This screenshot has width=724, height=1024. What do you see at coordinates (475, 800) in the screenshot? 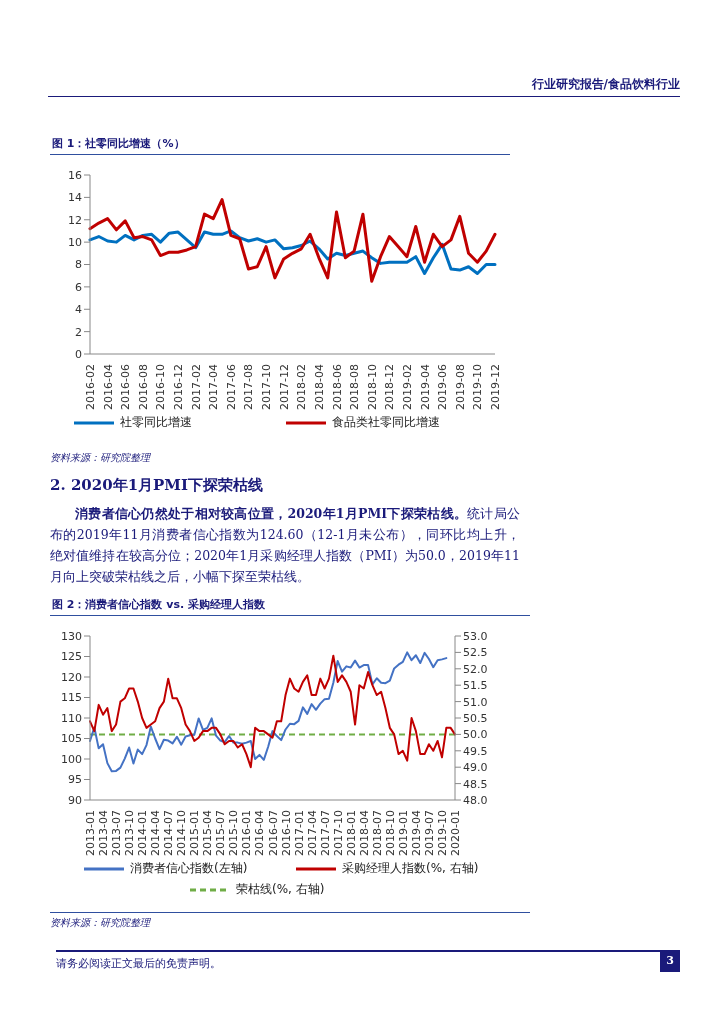
I see `y2-tick-label: 48.0` at bounding box center [475, 800].